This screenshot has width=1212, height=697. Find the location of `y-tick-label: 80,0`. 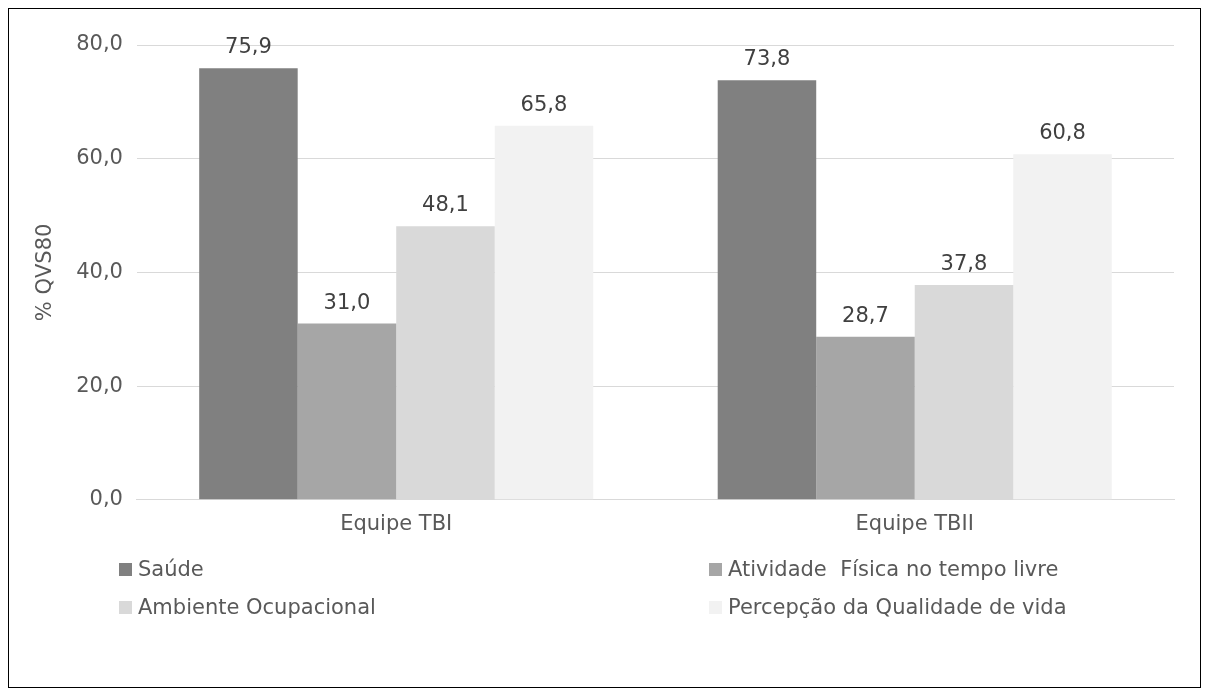

y-tick-label: 80,0 is located at coordinates (99, 43).